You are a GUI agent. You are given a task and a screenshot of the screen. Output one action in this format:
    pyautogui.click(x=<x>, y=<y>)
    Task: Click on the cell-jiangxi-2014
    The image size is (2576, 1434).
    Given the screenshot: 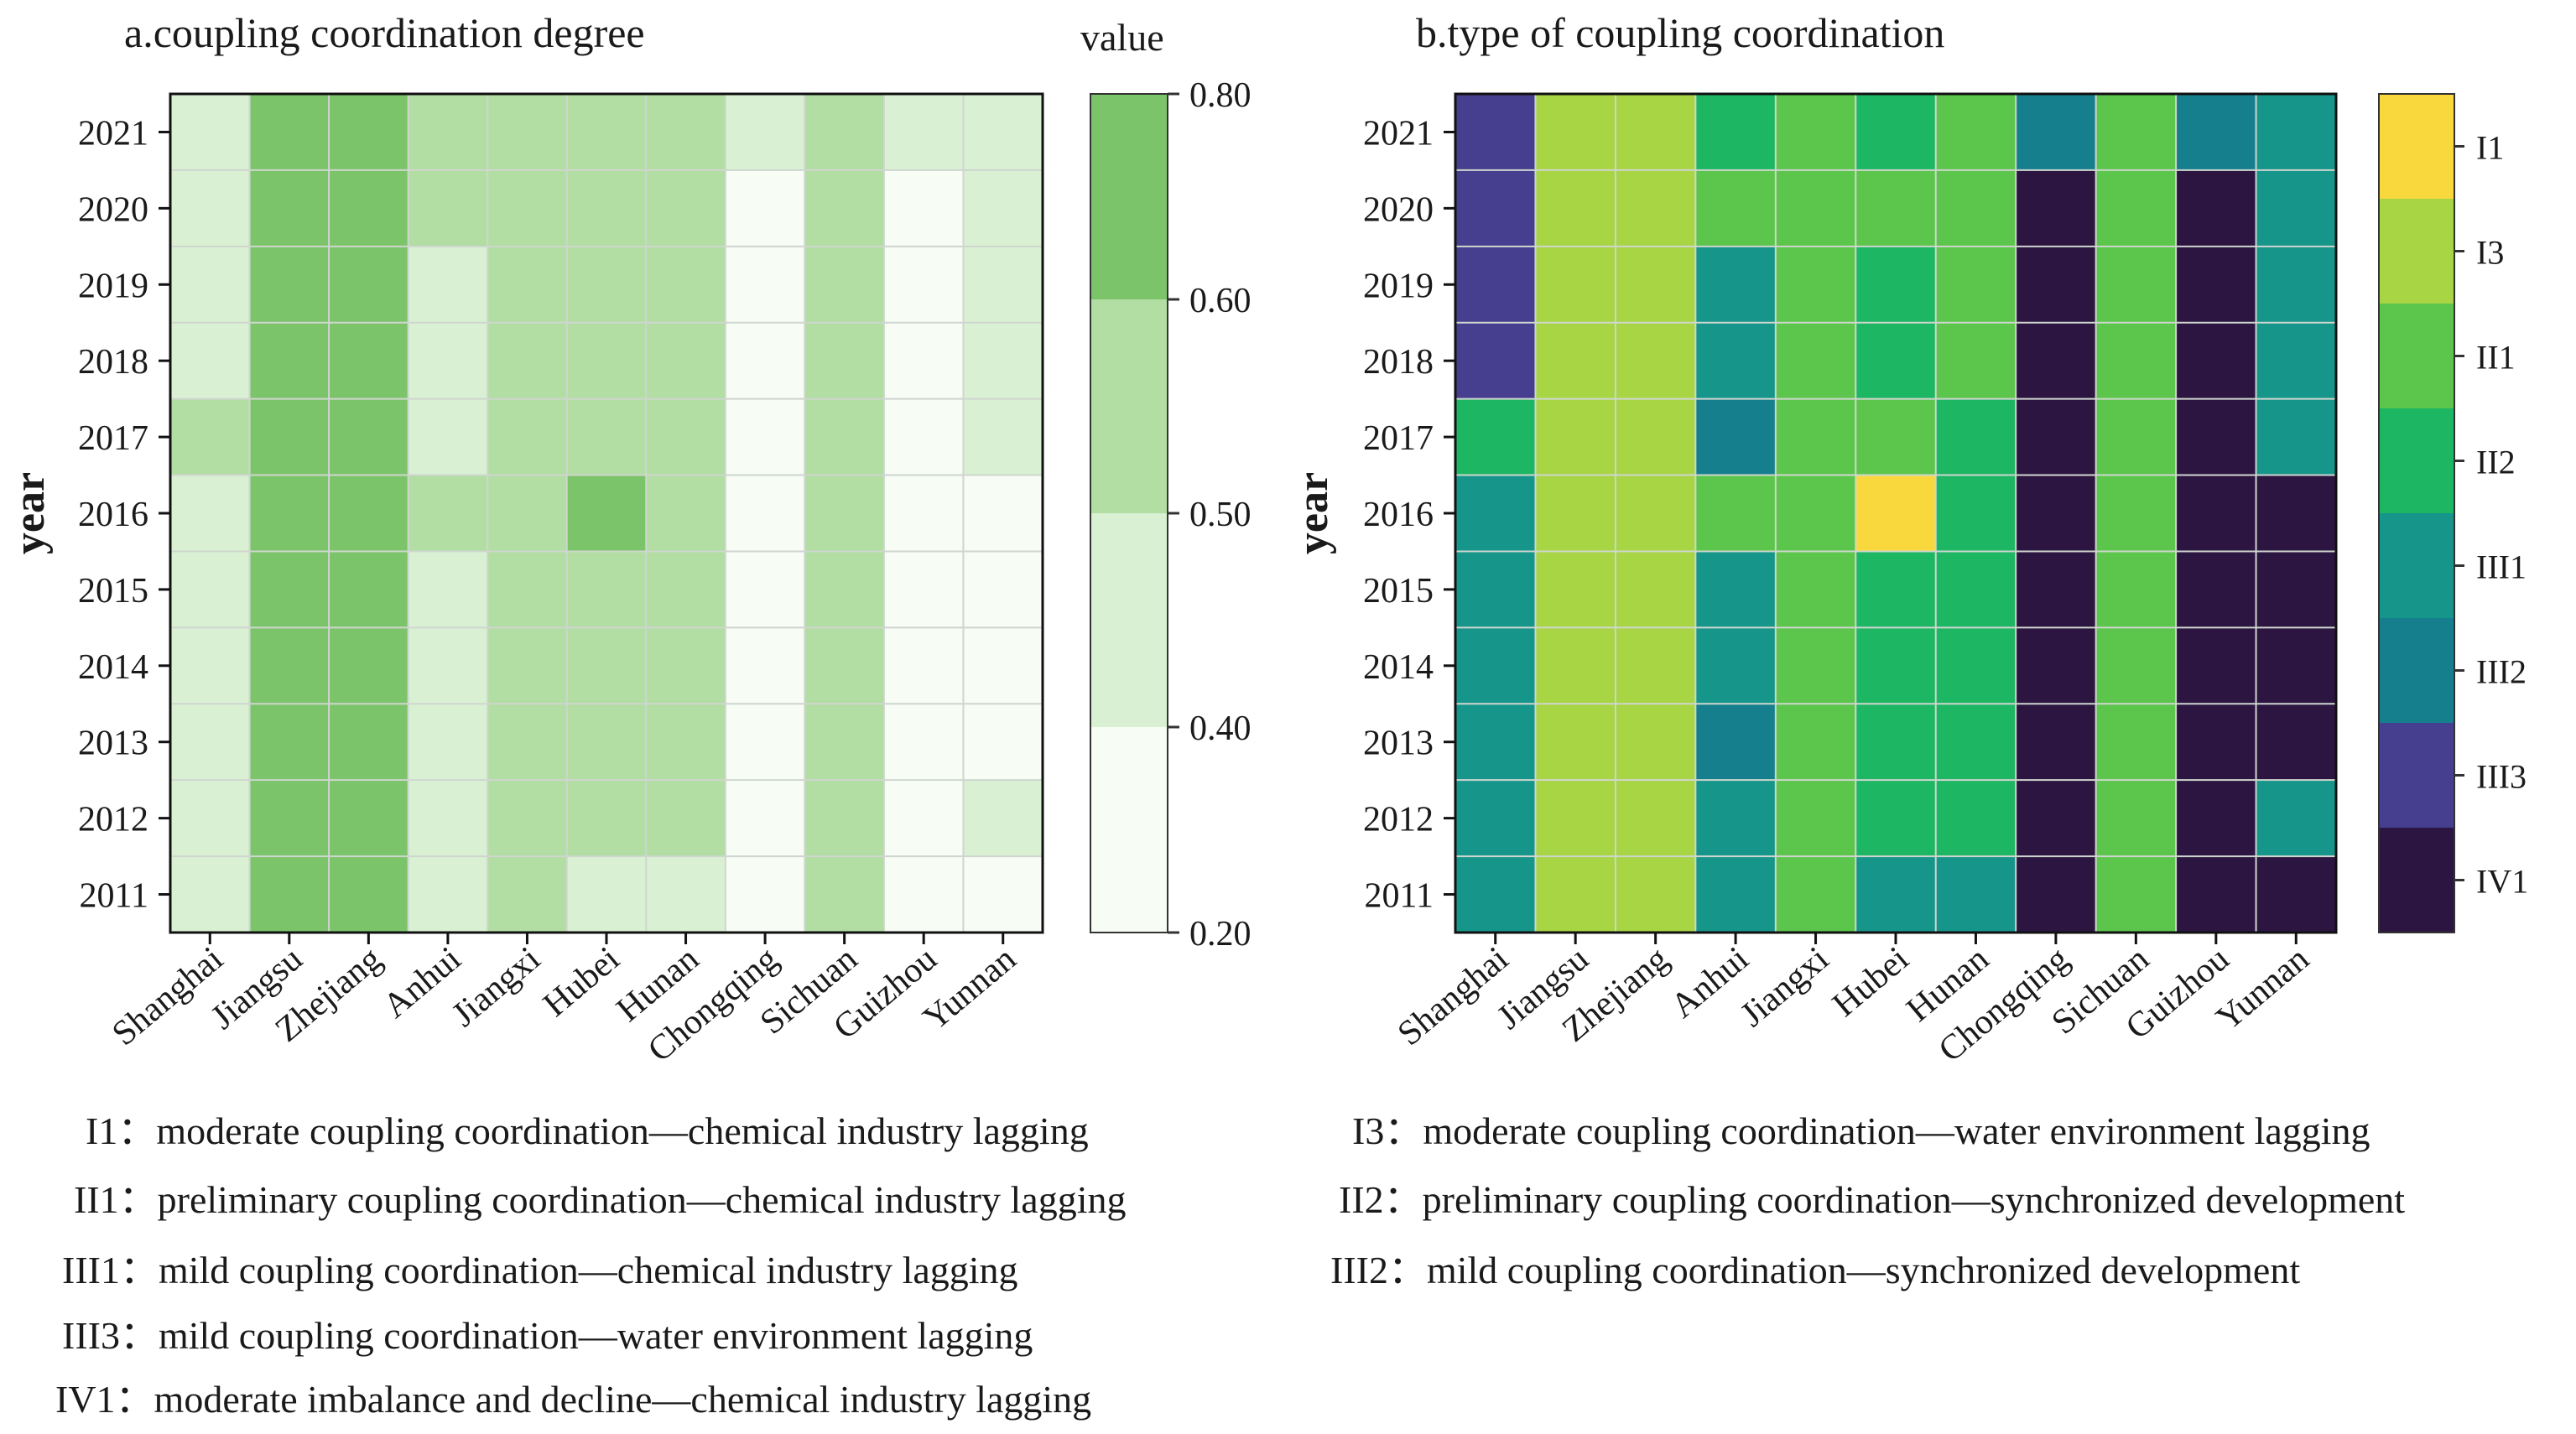 What is the action you would take?
    pyautogui.click(x=527, y=665)
    